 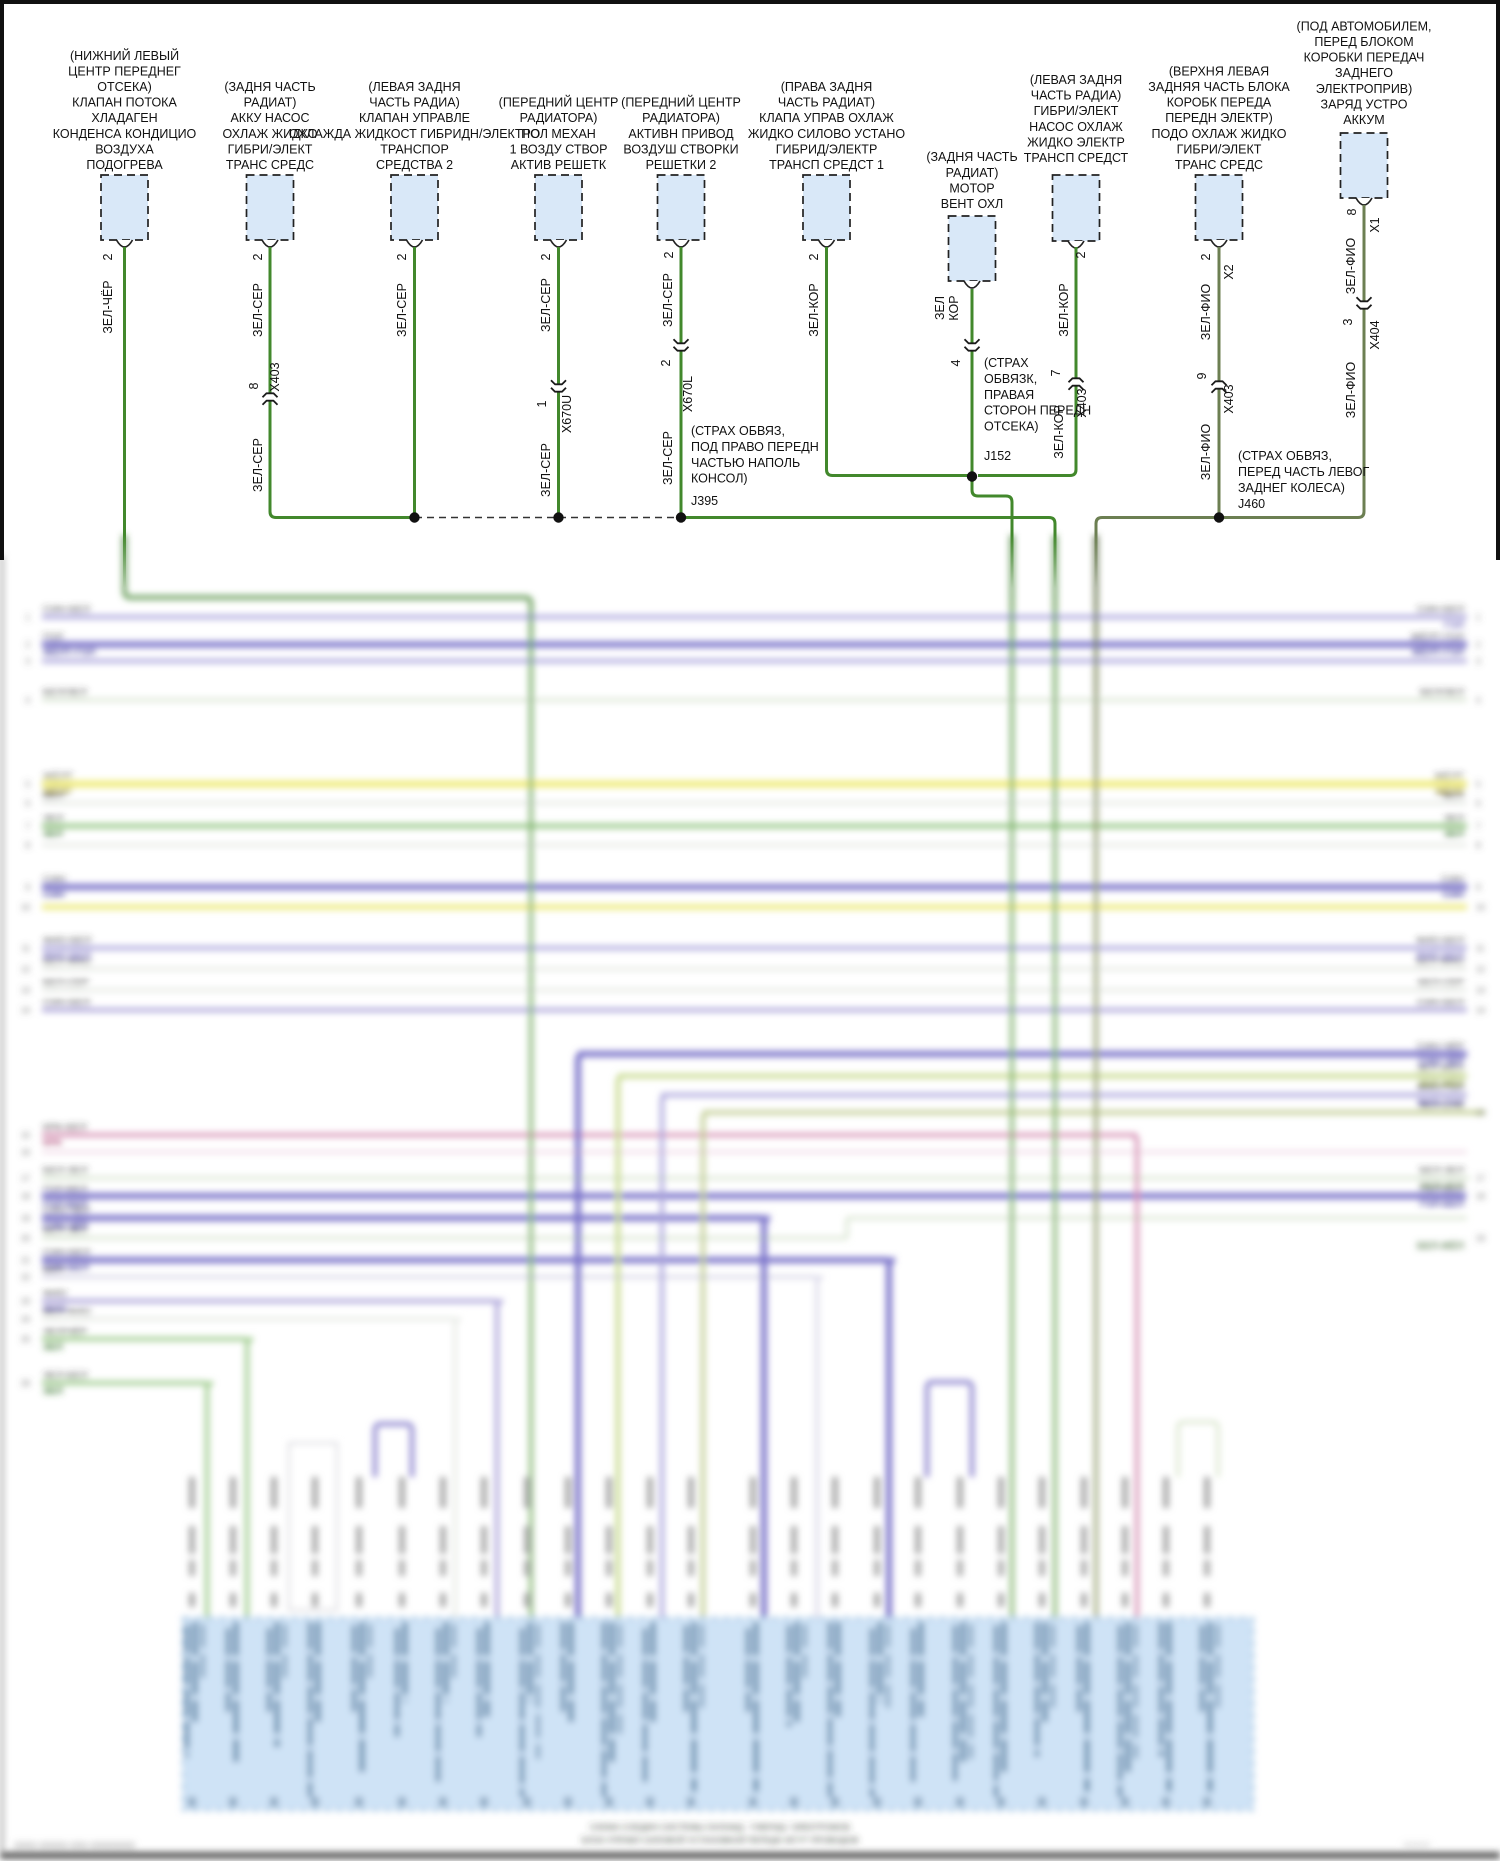 What do you see at coordinates (28, 617) in the screenshot?
I see `svg-text: 1` at bounding box center [28, 617].